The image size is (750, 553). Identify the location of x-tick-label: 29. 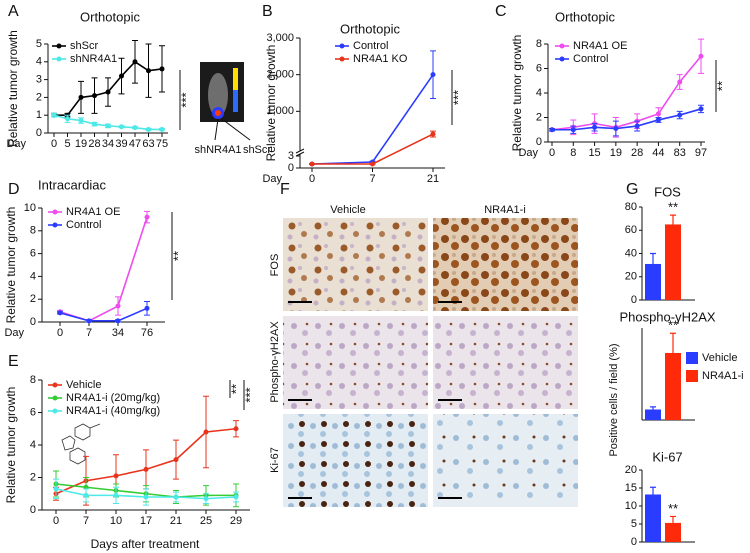
(236, 521).